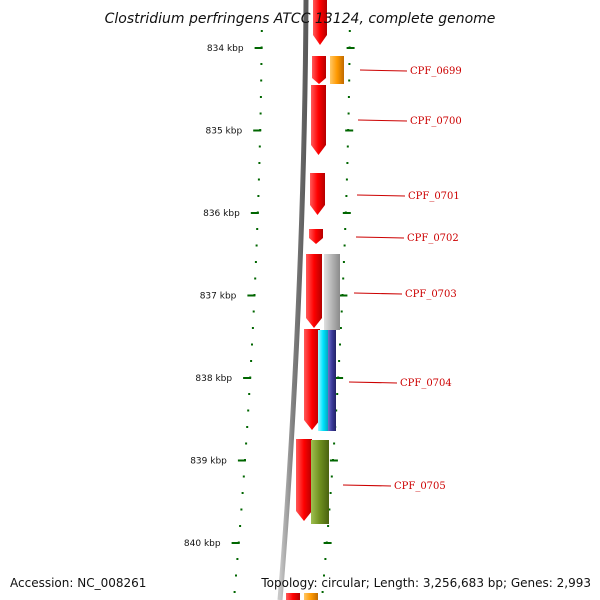 Image resolution: width=600 pixels, height=600 pixels. Describe the element at coordinates (225, 49) in the screenshot. I see `kbp-tick-label: 834 kbp` at that location.